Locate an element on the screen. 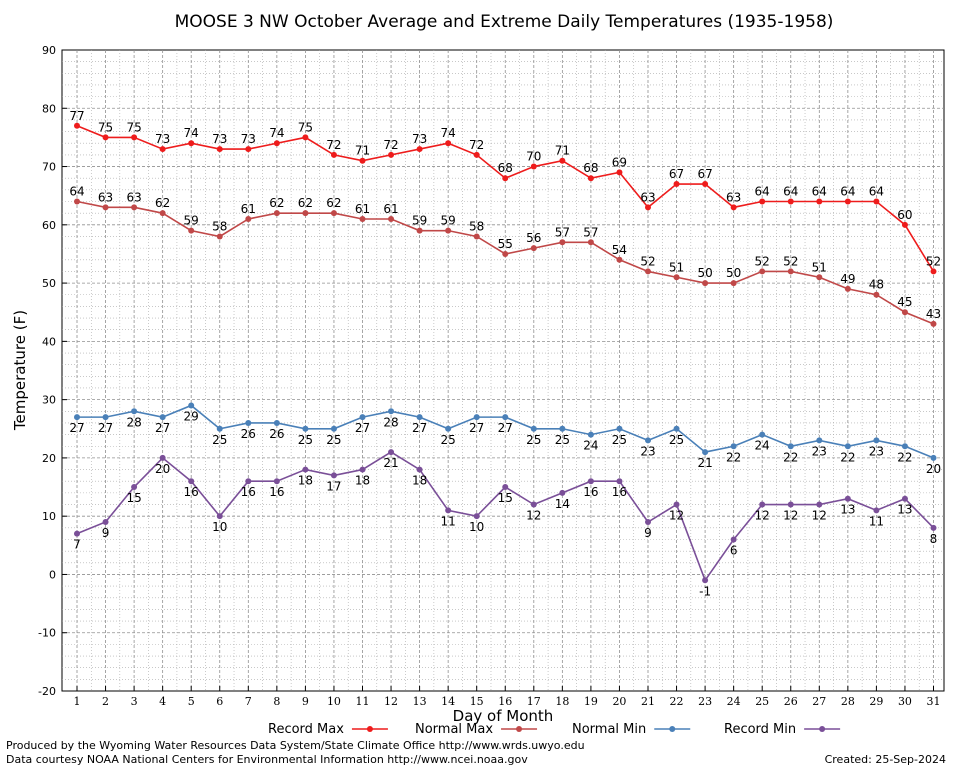  legend-item: Normal Max is located at coordinates (476, 729).